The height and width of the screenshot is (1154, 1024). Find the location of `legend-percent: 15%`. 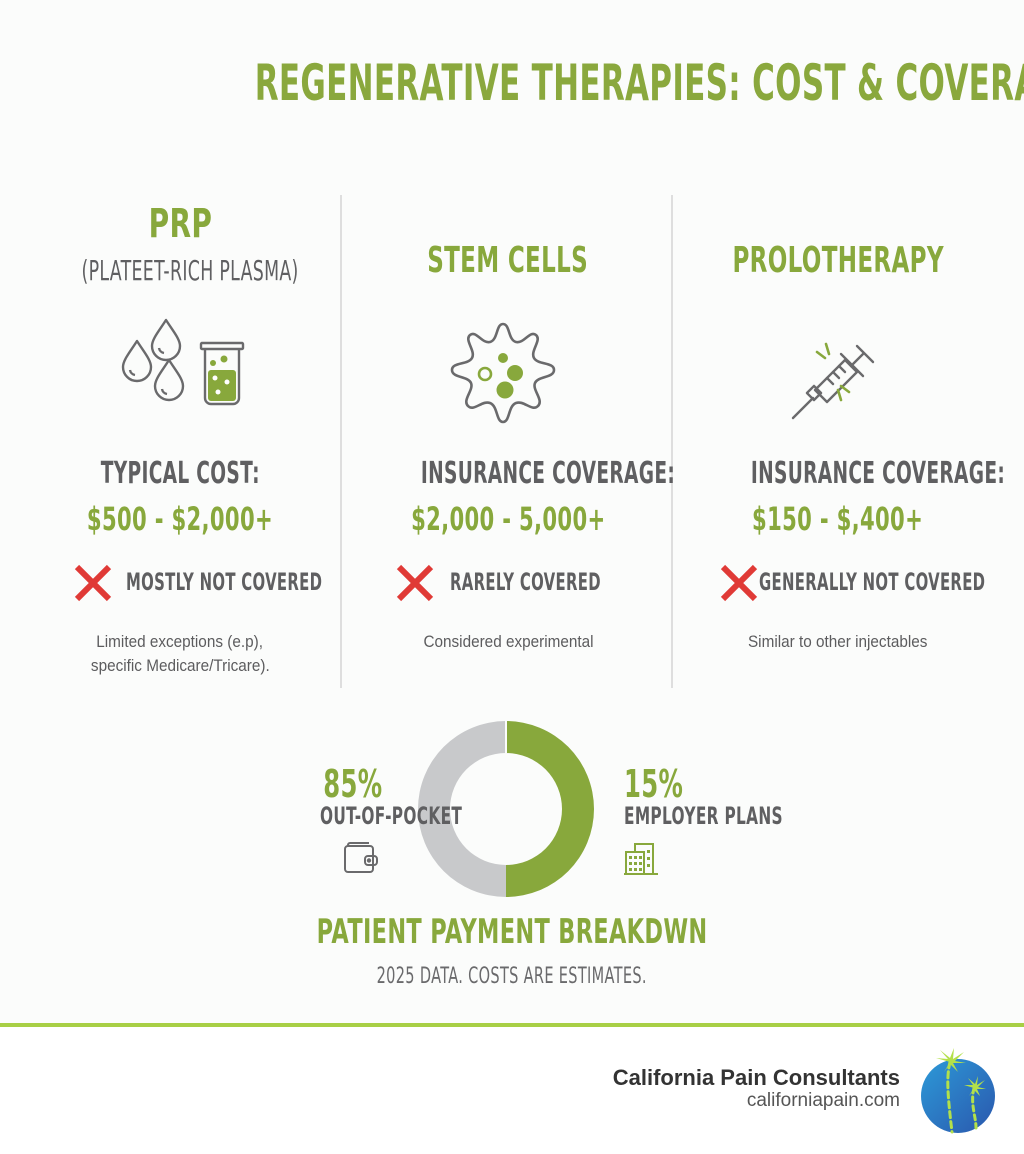

legend-percent: 15% is located at coordinates (654, 784).